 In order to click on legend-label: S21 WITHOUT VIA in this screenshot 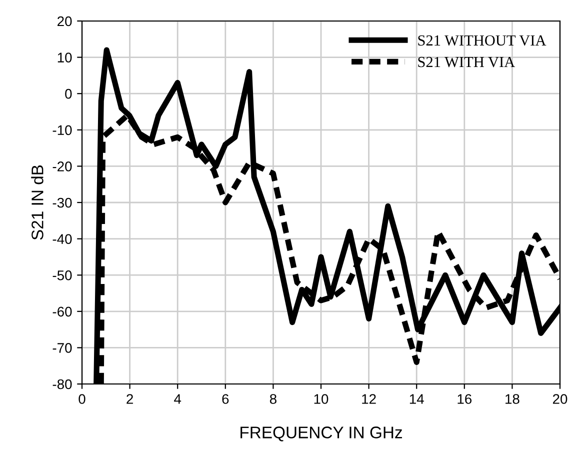, I will do `click(482, 40)`.